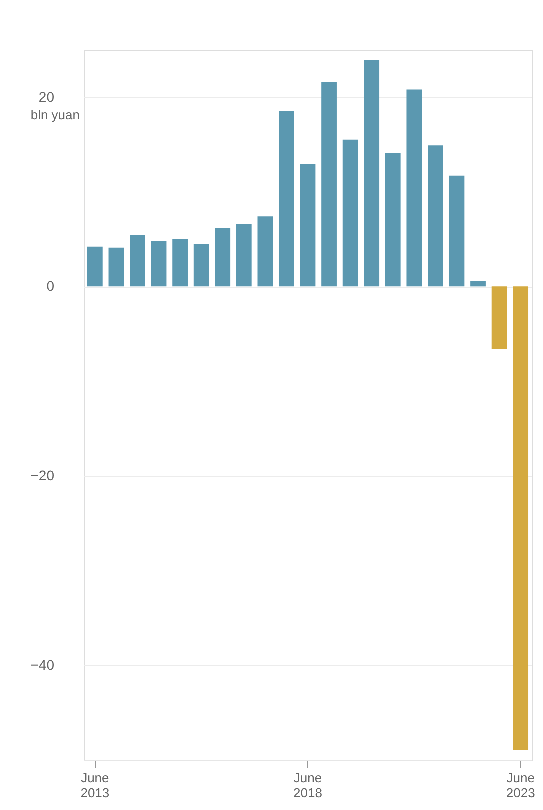 This screenshot has height=810, width=543. What do you see at coordinates (308, 785) in the screenshot?
I see `x-tick-label: June 2018` at bounding box center [308, 785].